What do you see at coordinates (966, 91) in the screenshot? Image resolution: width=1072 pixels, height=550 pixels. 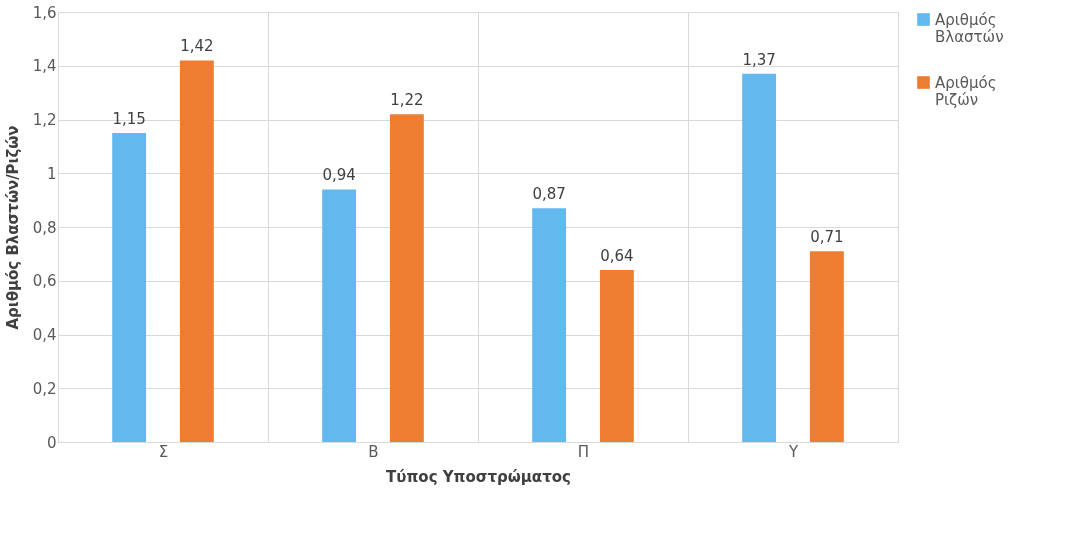 I see `legend-label: Αριθμός Ριζών` at bounding box center [966, 91].